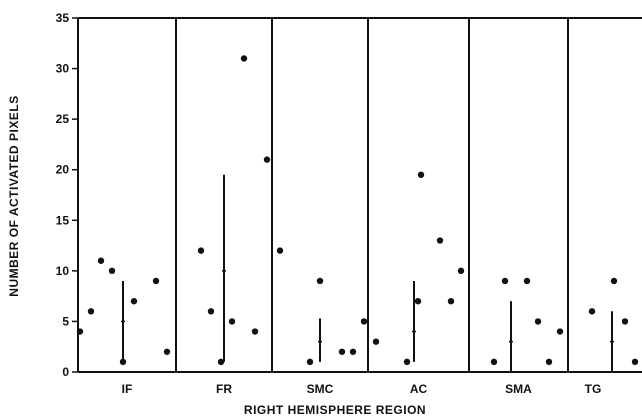 The height and width of the screenshot is (418, 642). I want to click on y-tick-label: 30, so click(63, 69).